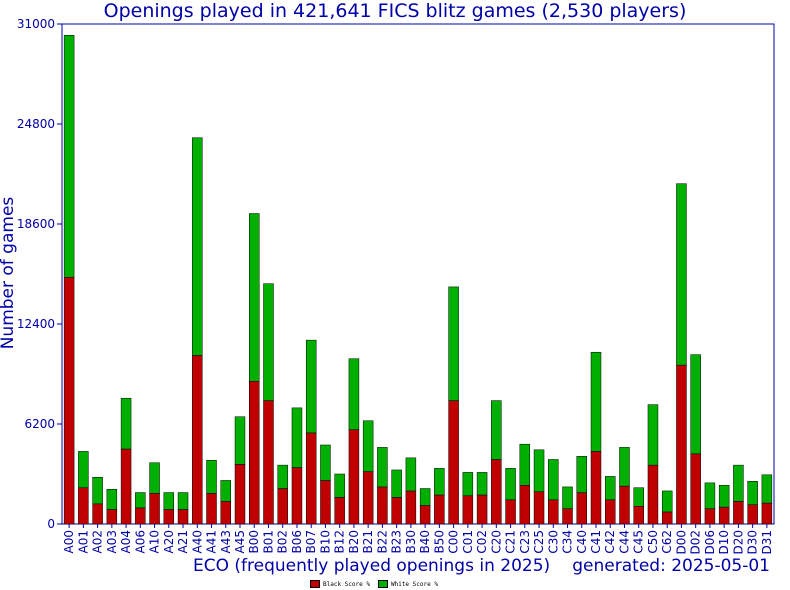 This screenshot has width=790, height=590. I want to click on bar-black-D10, so click(724, 515).